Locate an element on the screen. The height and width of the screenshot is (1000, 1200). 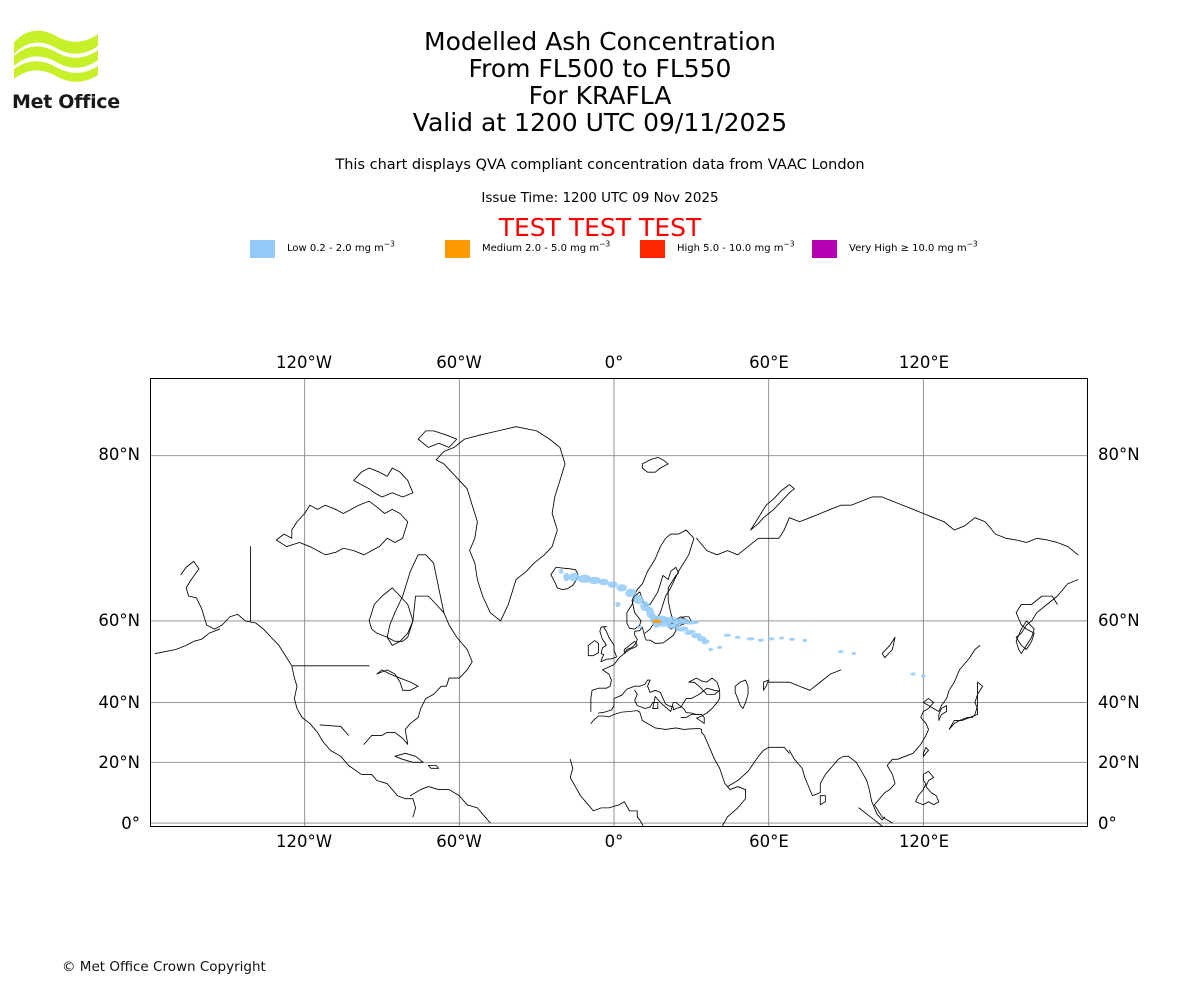
lat-tick-right: 40°N is located at coordinates (1119, 702).